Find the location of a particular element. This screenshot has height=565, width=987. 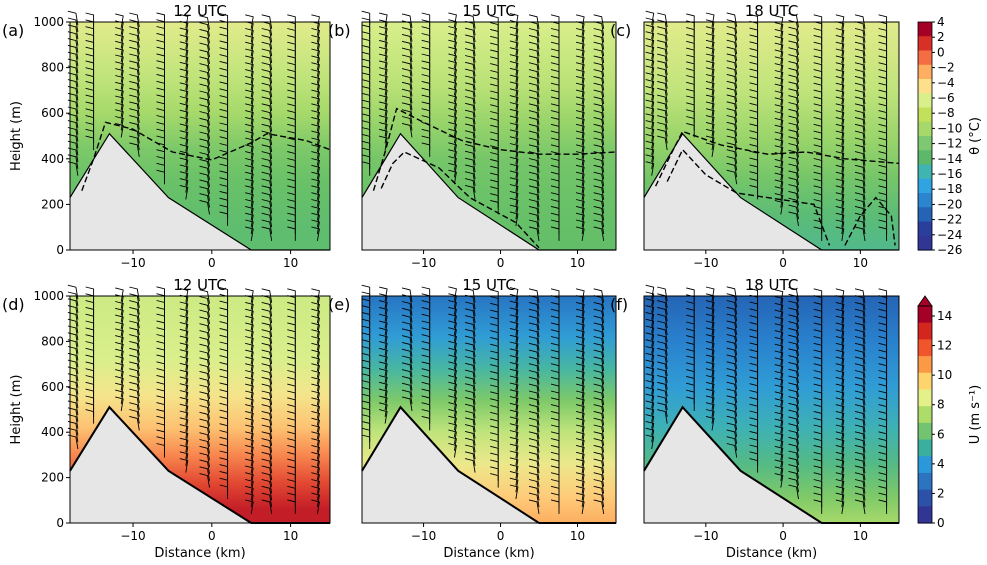

x-tick-label: 10 is located at coordinates (860, 263).